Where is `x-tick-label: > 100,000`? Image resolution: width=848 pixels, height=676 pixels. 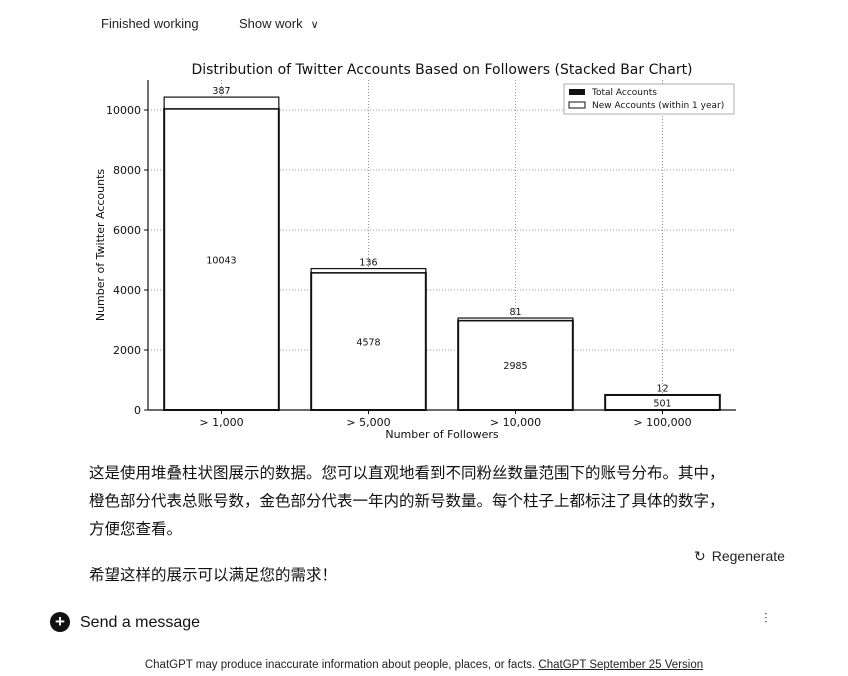 x-tick-label: > 100,000 is located at coordinates (662, 422).